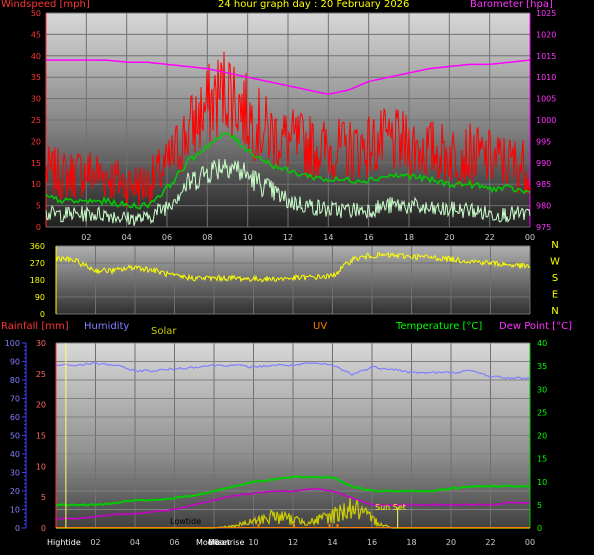 The height and width of the screenshot is (555, 594). What do you see at coordinates (542, 343) in the screenshot?
I see `temperature-y-tick-40: 40` at bounding box center [542, 343].